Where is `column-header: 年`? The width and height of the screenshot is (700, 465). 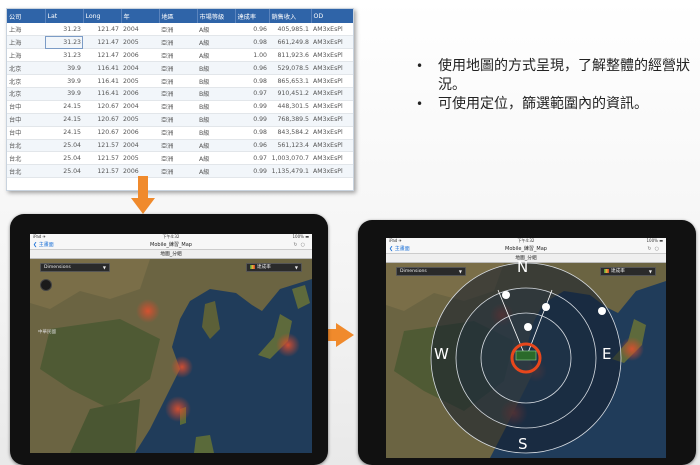
column-header: 年 is located at coordinates (140, 16).